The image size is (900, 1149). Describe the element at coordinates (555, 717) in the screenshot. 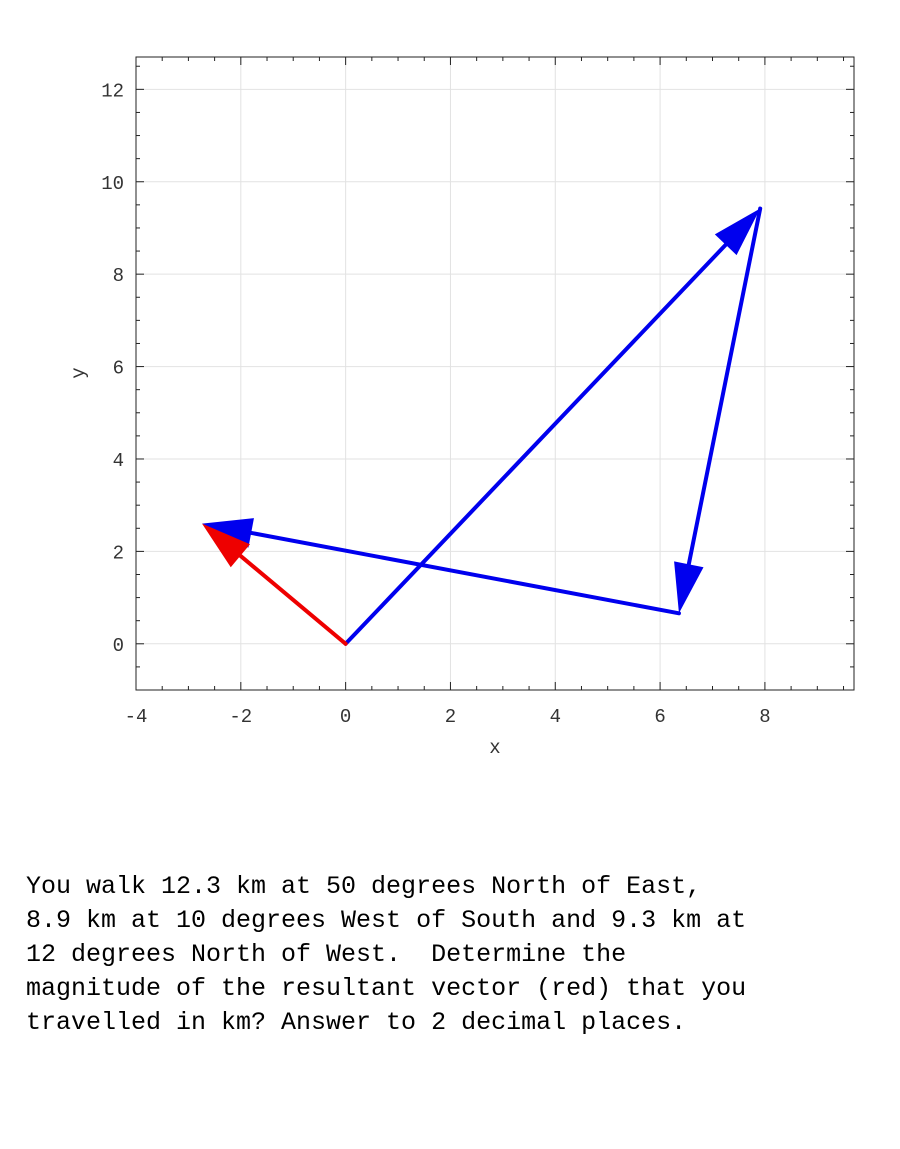

I see `x-tick-label: 4` at that location.